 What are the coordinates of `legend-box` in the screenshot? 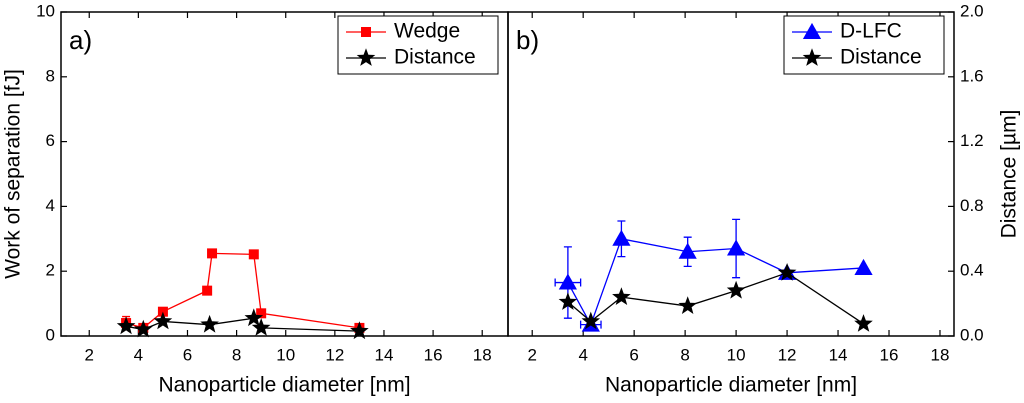 It's located at (418, 45).